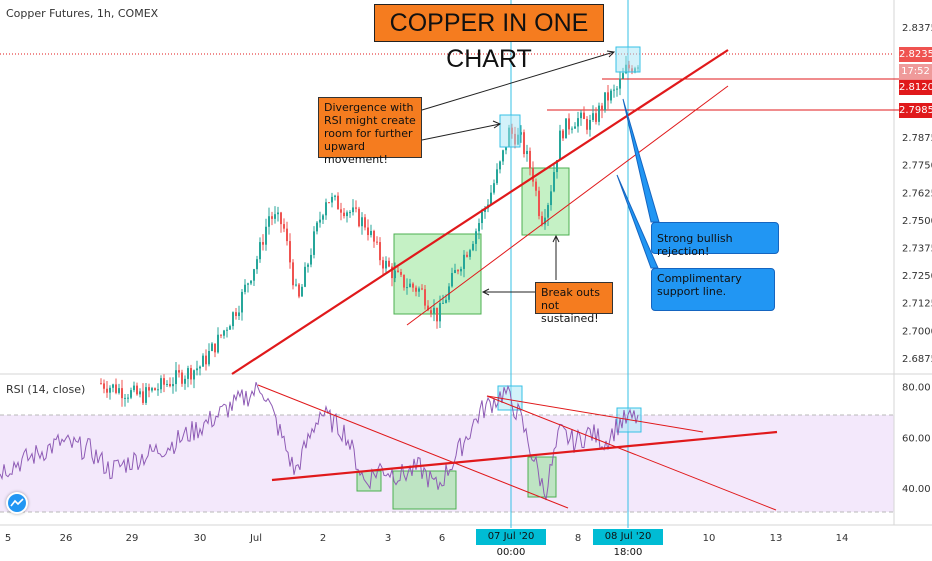 This screenshot has height=561, width=932. I want to click on time-tick-label: 26, so click(66, 538).